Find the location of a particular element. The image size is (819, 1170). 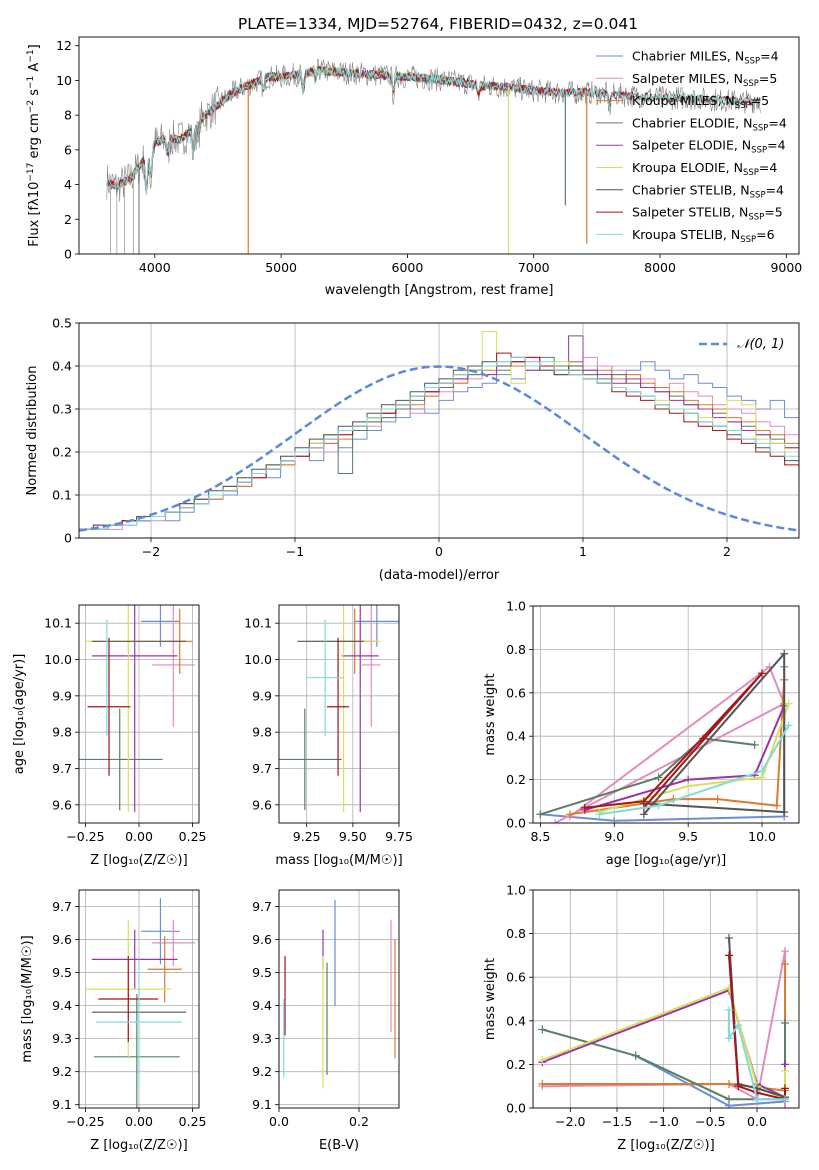

histogram-salpeter-stelib is located at coordinates (439, 445).